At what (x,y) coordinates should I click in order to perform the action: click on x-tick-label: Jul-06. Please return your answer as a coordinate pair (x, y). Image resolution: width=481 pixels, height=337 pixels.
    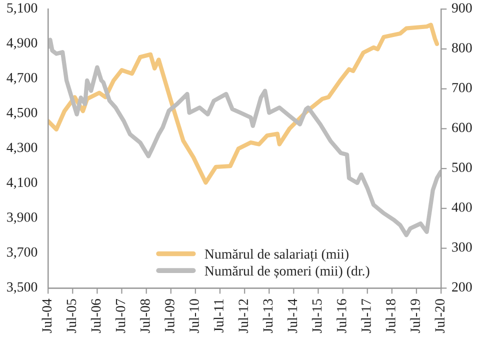
    Looking at the image, I should click on (95, 315).